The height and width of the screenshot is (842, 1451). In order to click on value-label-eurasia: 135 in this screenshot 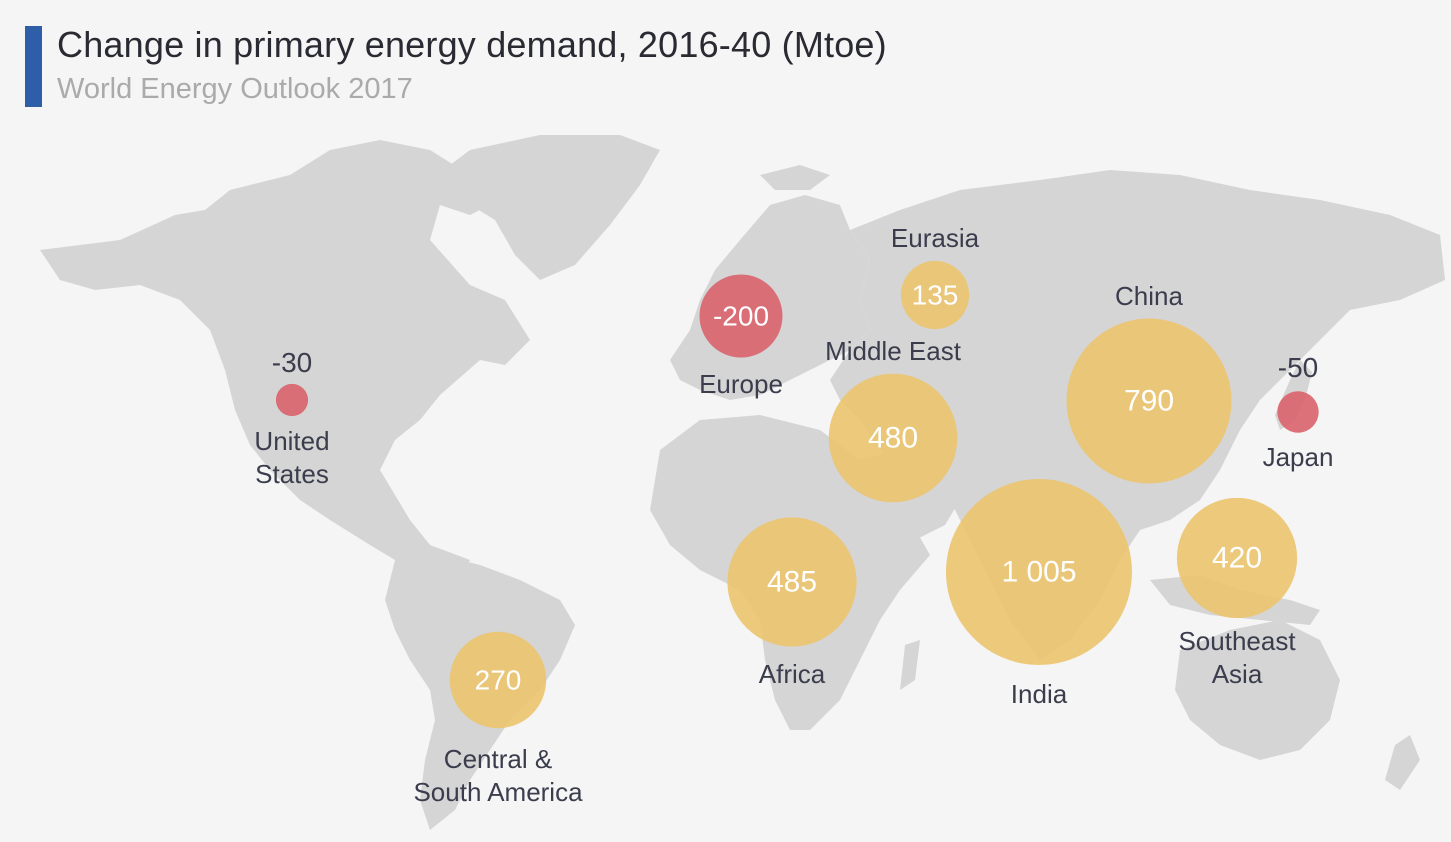, I will do `click(935, 295)`.